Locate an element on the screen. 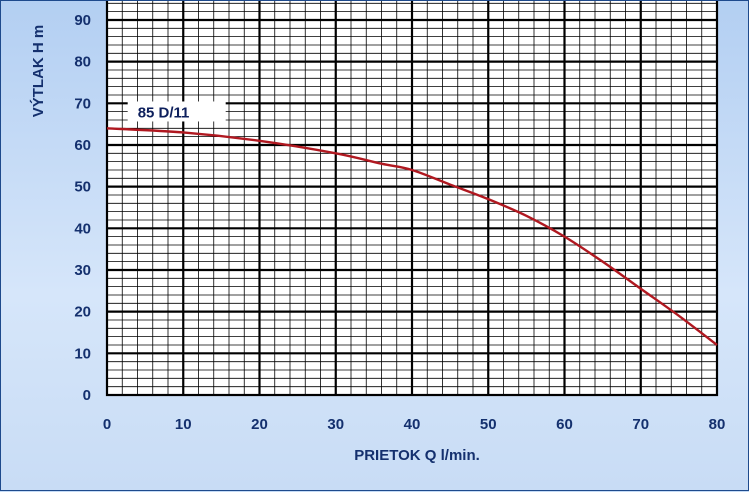  y-tick-label: 80 is located at coordinates (82, 62).